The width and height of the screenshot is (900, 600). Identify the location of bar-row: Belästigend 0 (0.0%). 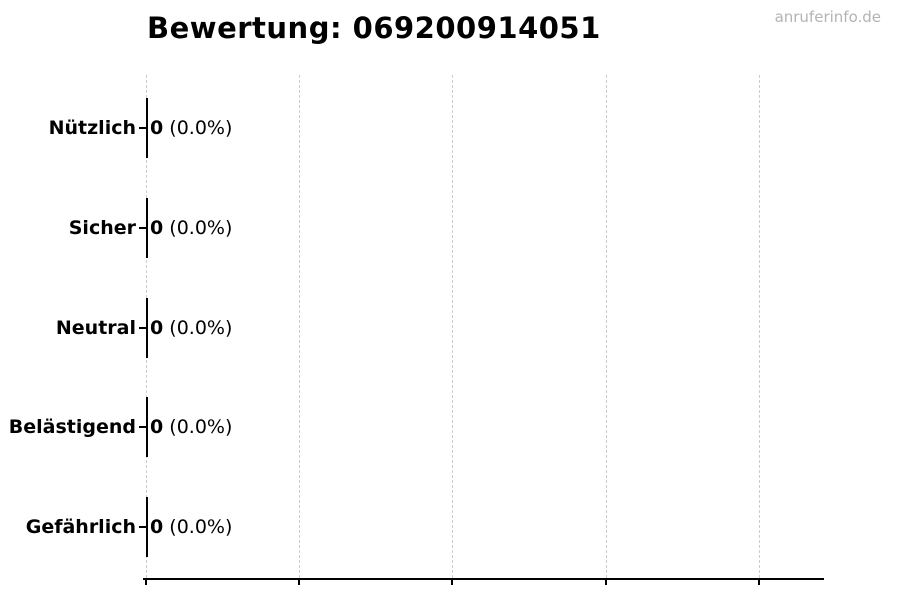
(450, 427).